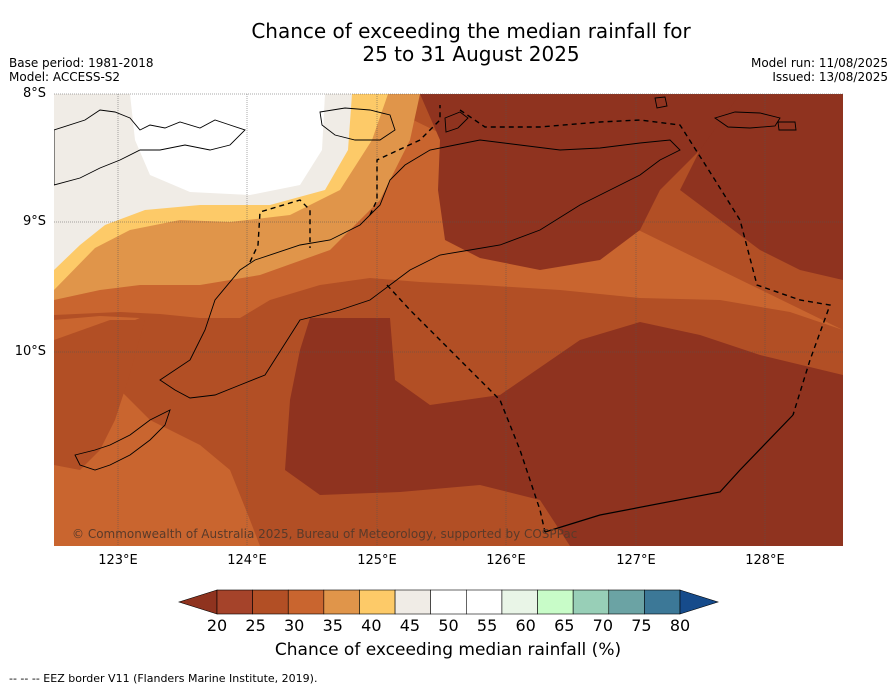  What do you see at coordinates (332, 625) in the screenshot?
I see `colorbar-tick-label: 35` at bounding box center [332, 625].